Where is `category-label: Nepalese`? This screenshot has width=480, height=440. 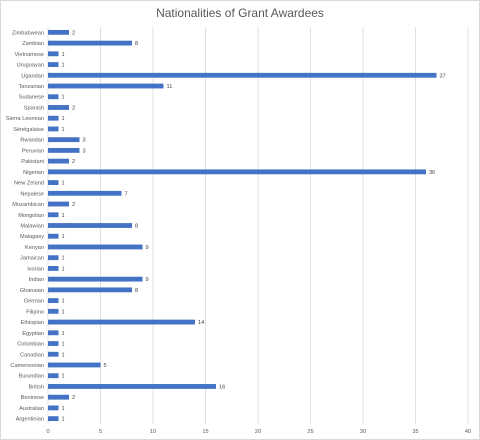 category-label: Nepalese is located at coordinates (32, 194).